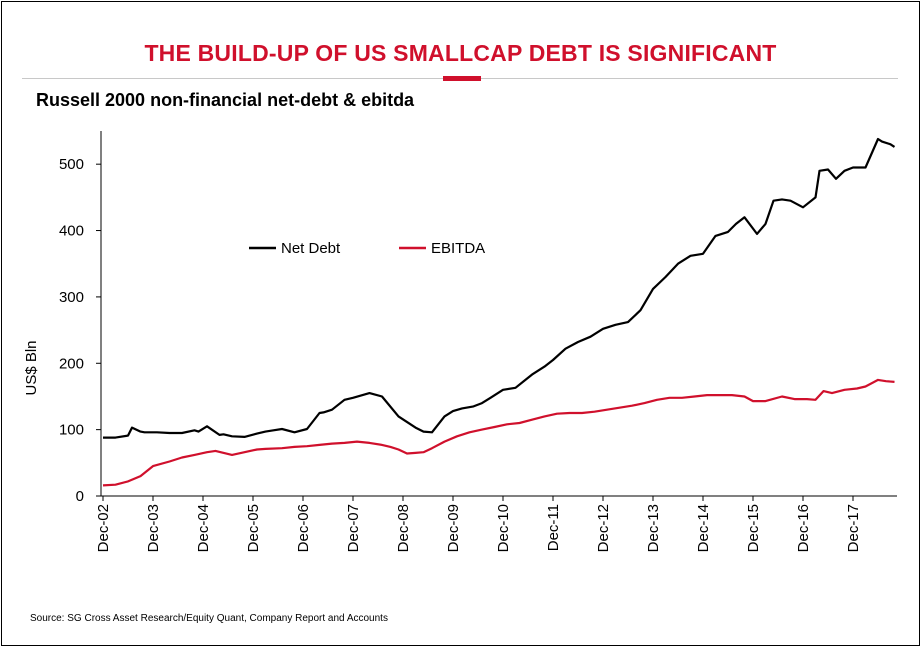  Describe the element at coordinates (853, 528) in the screenshot. I see `x-tick-label: Dec-17` at that location.